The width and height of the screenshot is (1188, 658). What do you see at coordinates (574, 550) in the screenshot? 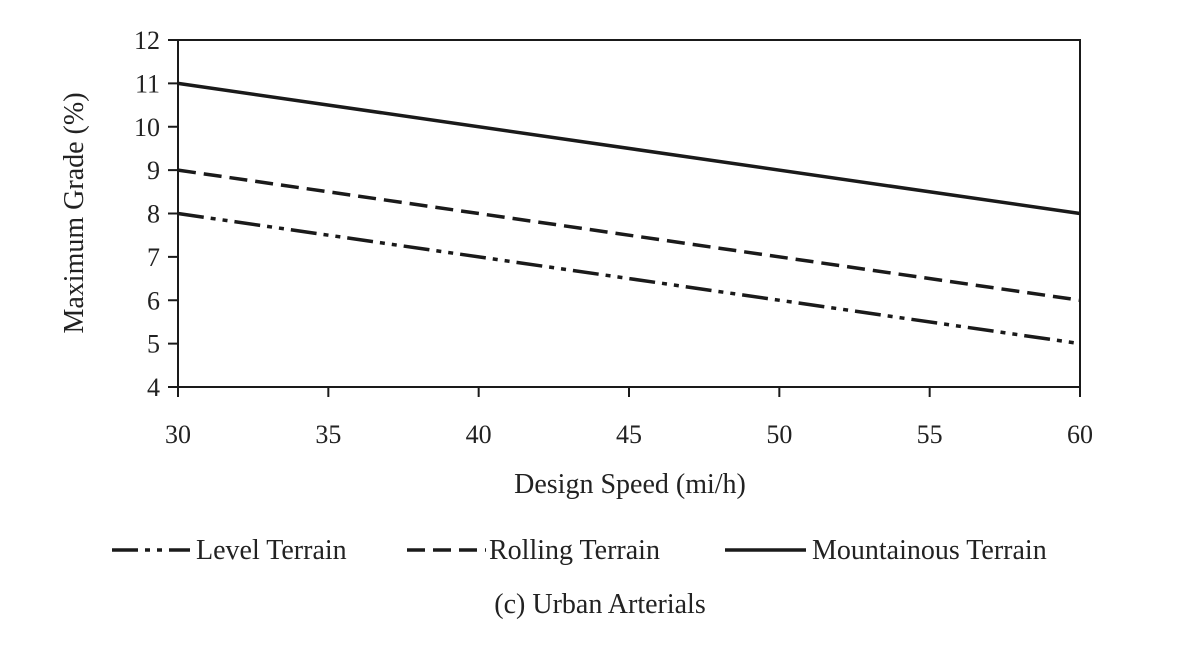
I see `legend-label: Rolling Terrain` at bounding box center [574, 550].